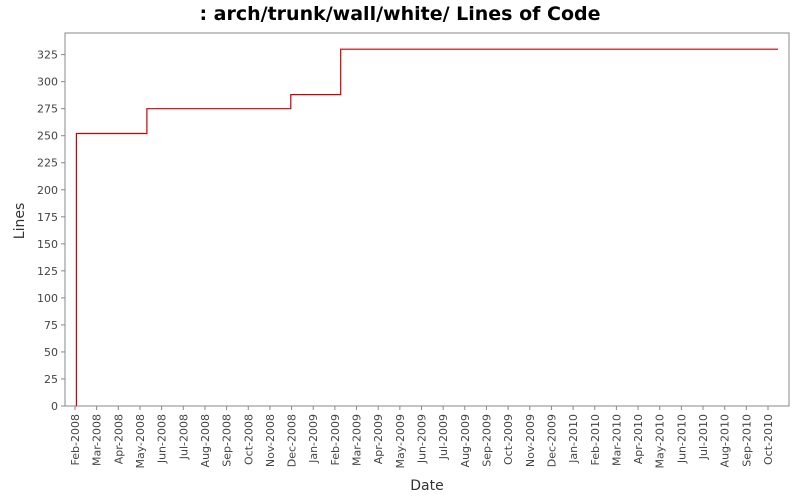  I want to click on x-tick-label: Jun-2010, so click(681, 439).